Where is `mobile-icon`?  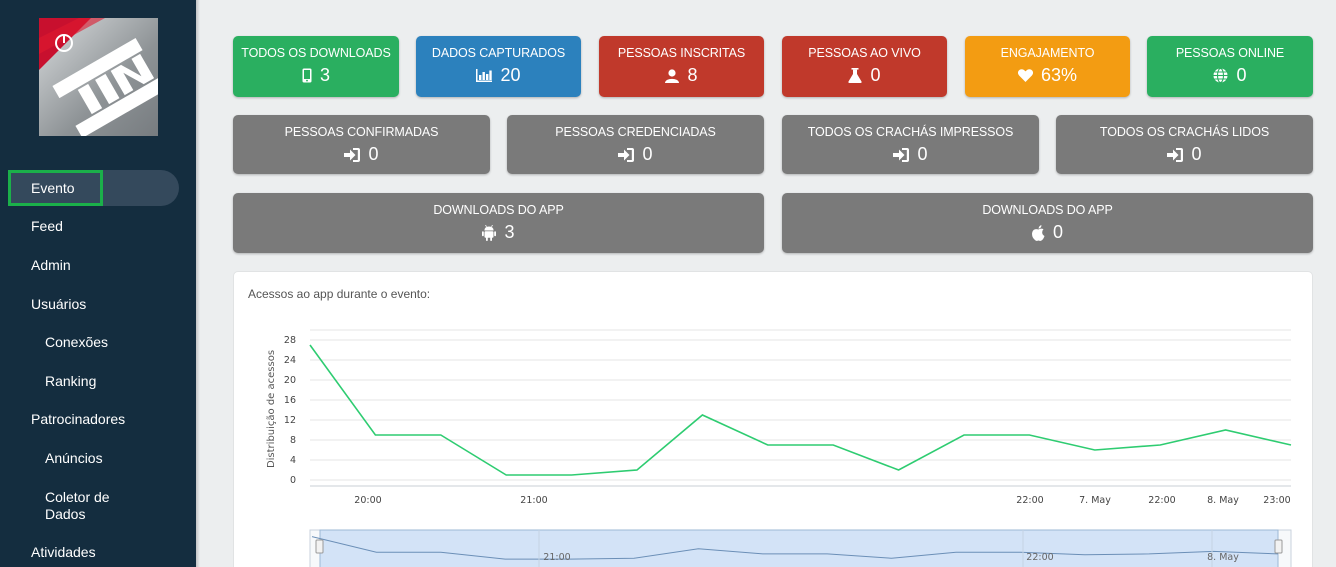
mobile-icon is located at coordinates (307, 75).